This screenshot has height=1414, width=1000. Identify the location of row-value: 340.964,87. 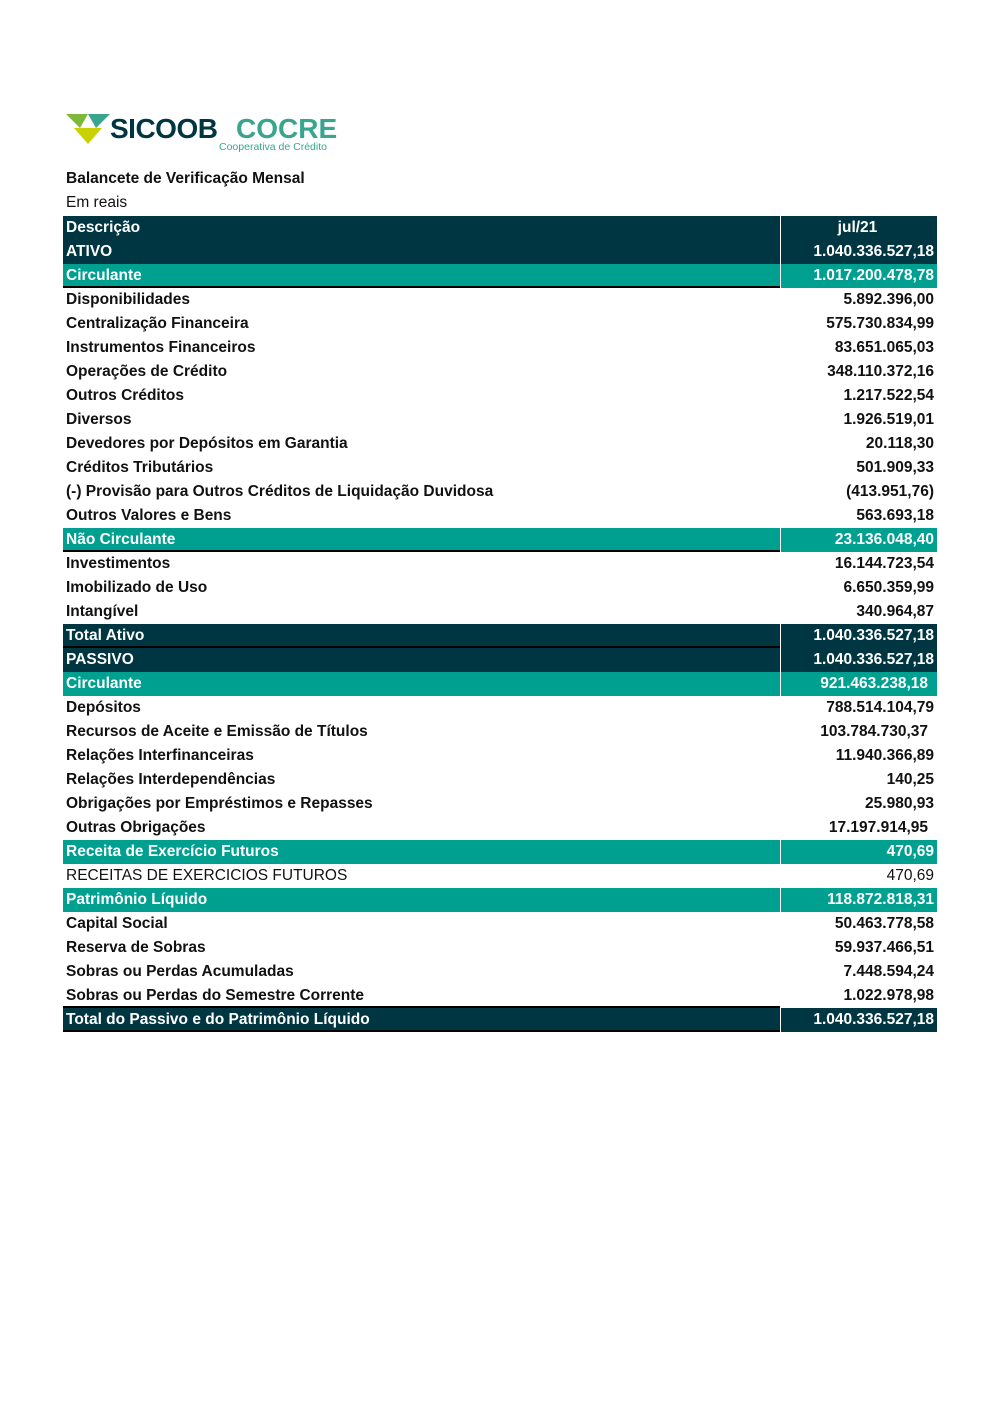
(895, 611).